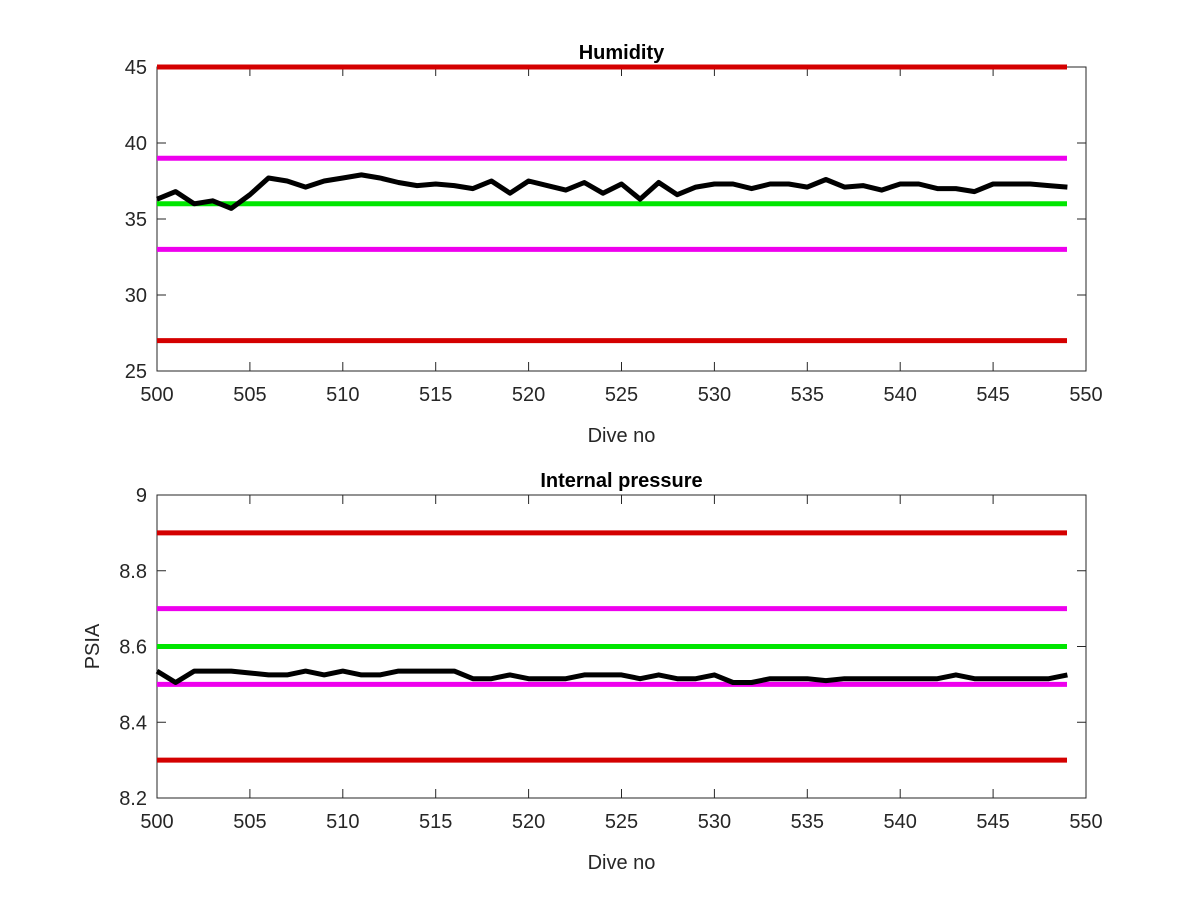  What do you see at coordinates (136, 220) in the screenshot?
I see `y-tick-label: 35` at bounding box center [136, 220].